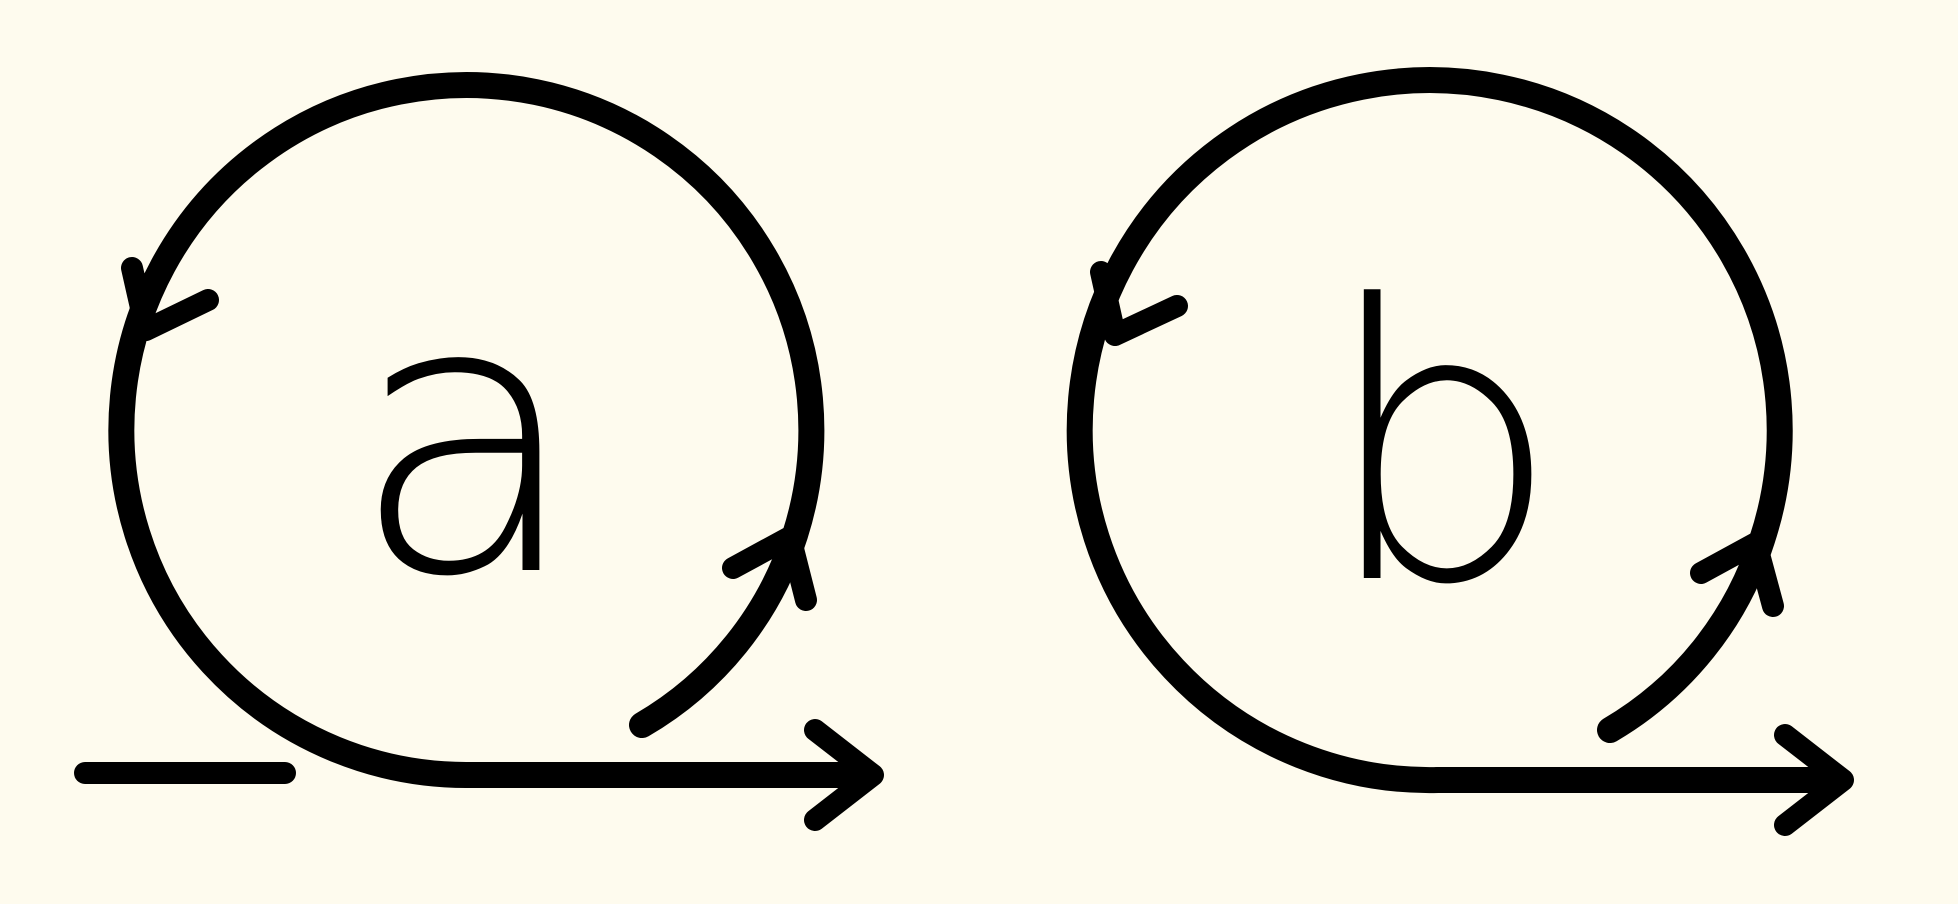 The height and width of the screenshot is (904, 1958). I want to click on diagram-a-upper-arrowhead, so click(170, 299).